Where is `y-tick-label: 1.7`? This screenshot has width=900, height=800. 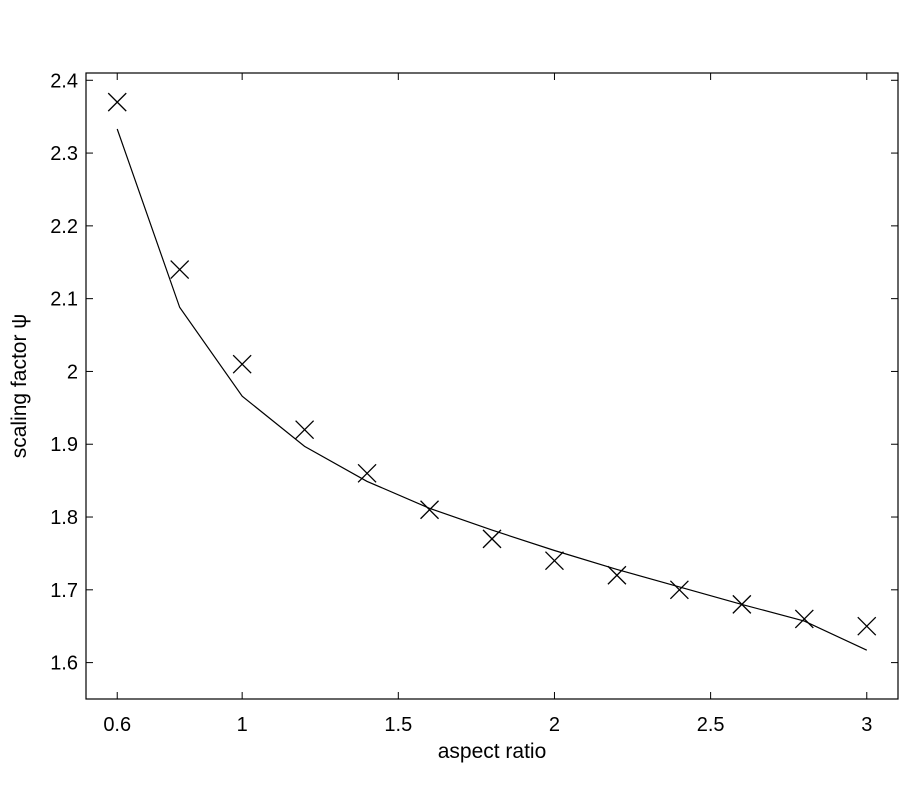 y-tick-label: 1.7 is located at coordinates (64, 591).